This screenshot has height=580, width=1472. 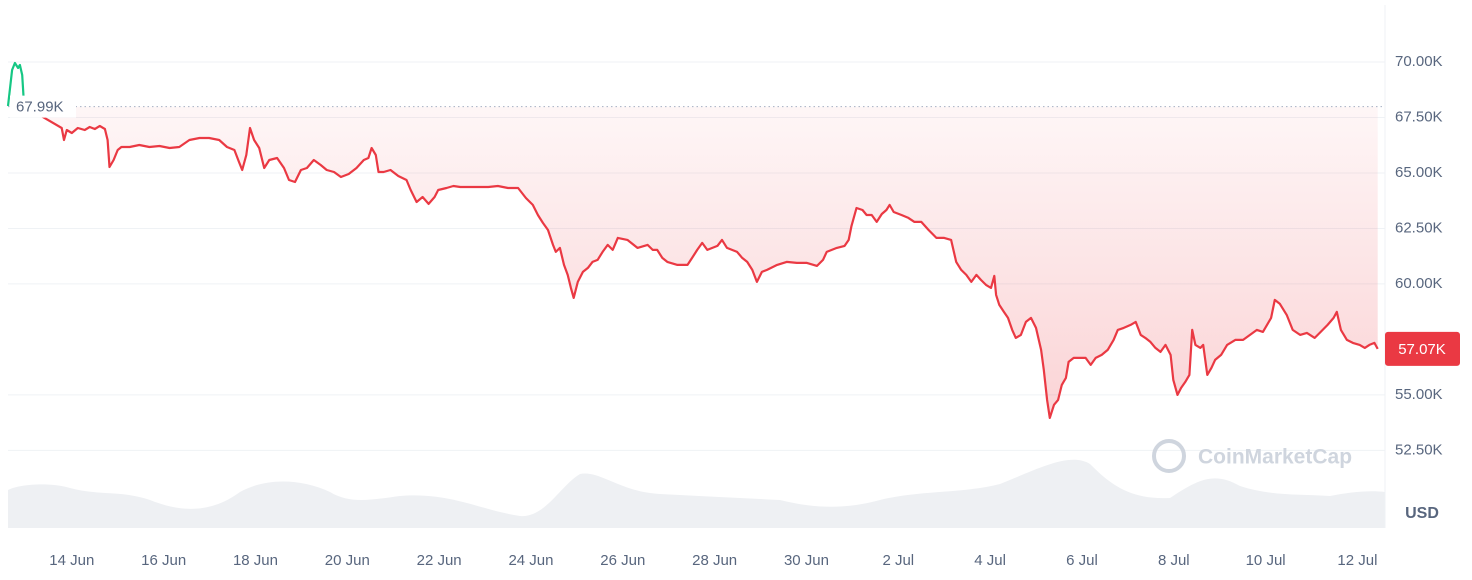 What do you see at coordinates (1419, 116) in the screenshot?
I see `y-tick-label: 67.50K` at bounding box center [1419, 116].